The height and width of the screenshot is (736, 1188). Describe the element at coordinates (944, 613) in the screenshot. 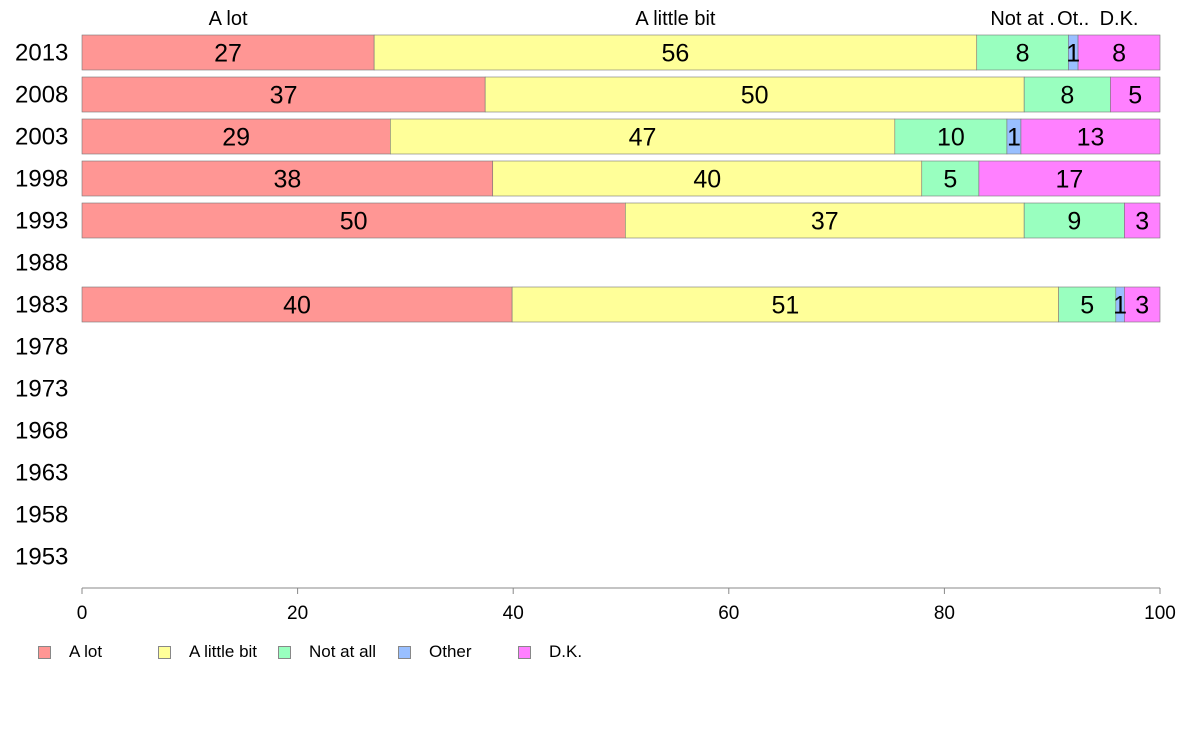

I see `x-tick-label: 80` at that location.